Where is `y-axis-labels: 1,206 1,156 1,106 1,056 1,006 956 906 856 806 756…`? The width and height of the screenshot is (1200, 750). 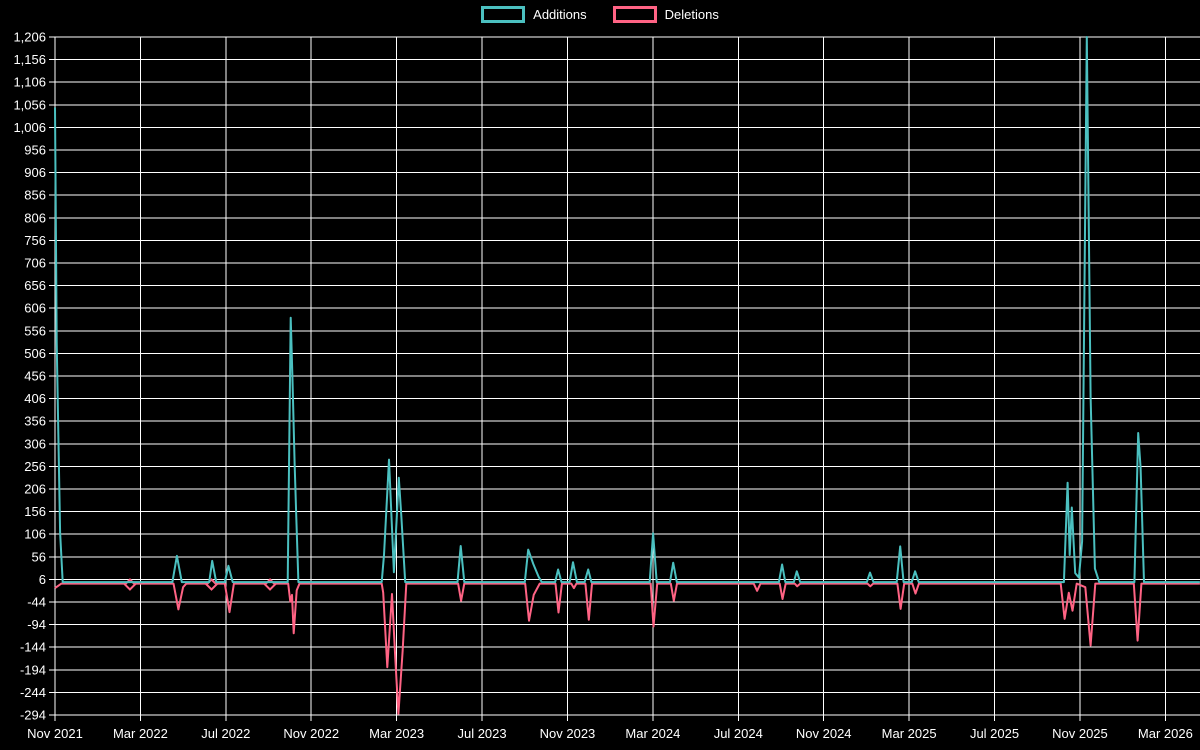 y-axis-labels: 1,206 1,156 1,106 1,056 1,006 956 906 856 806 756… is located at coordinates (29, 376).